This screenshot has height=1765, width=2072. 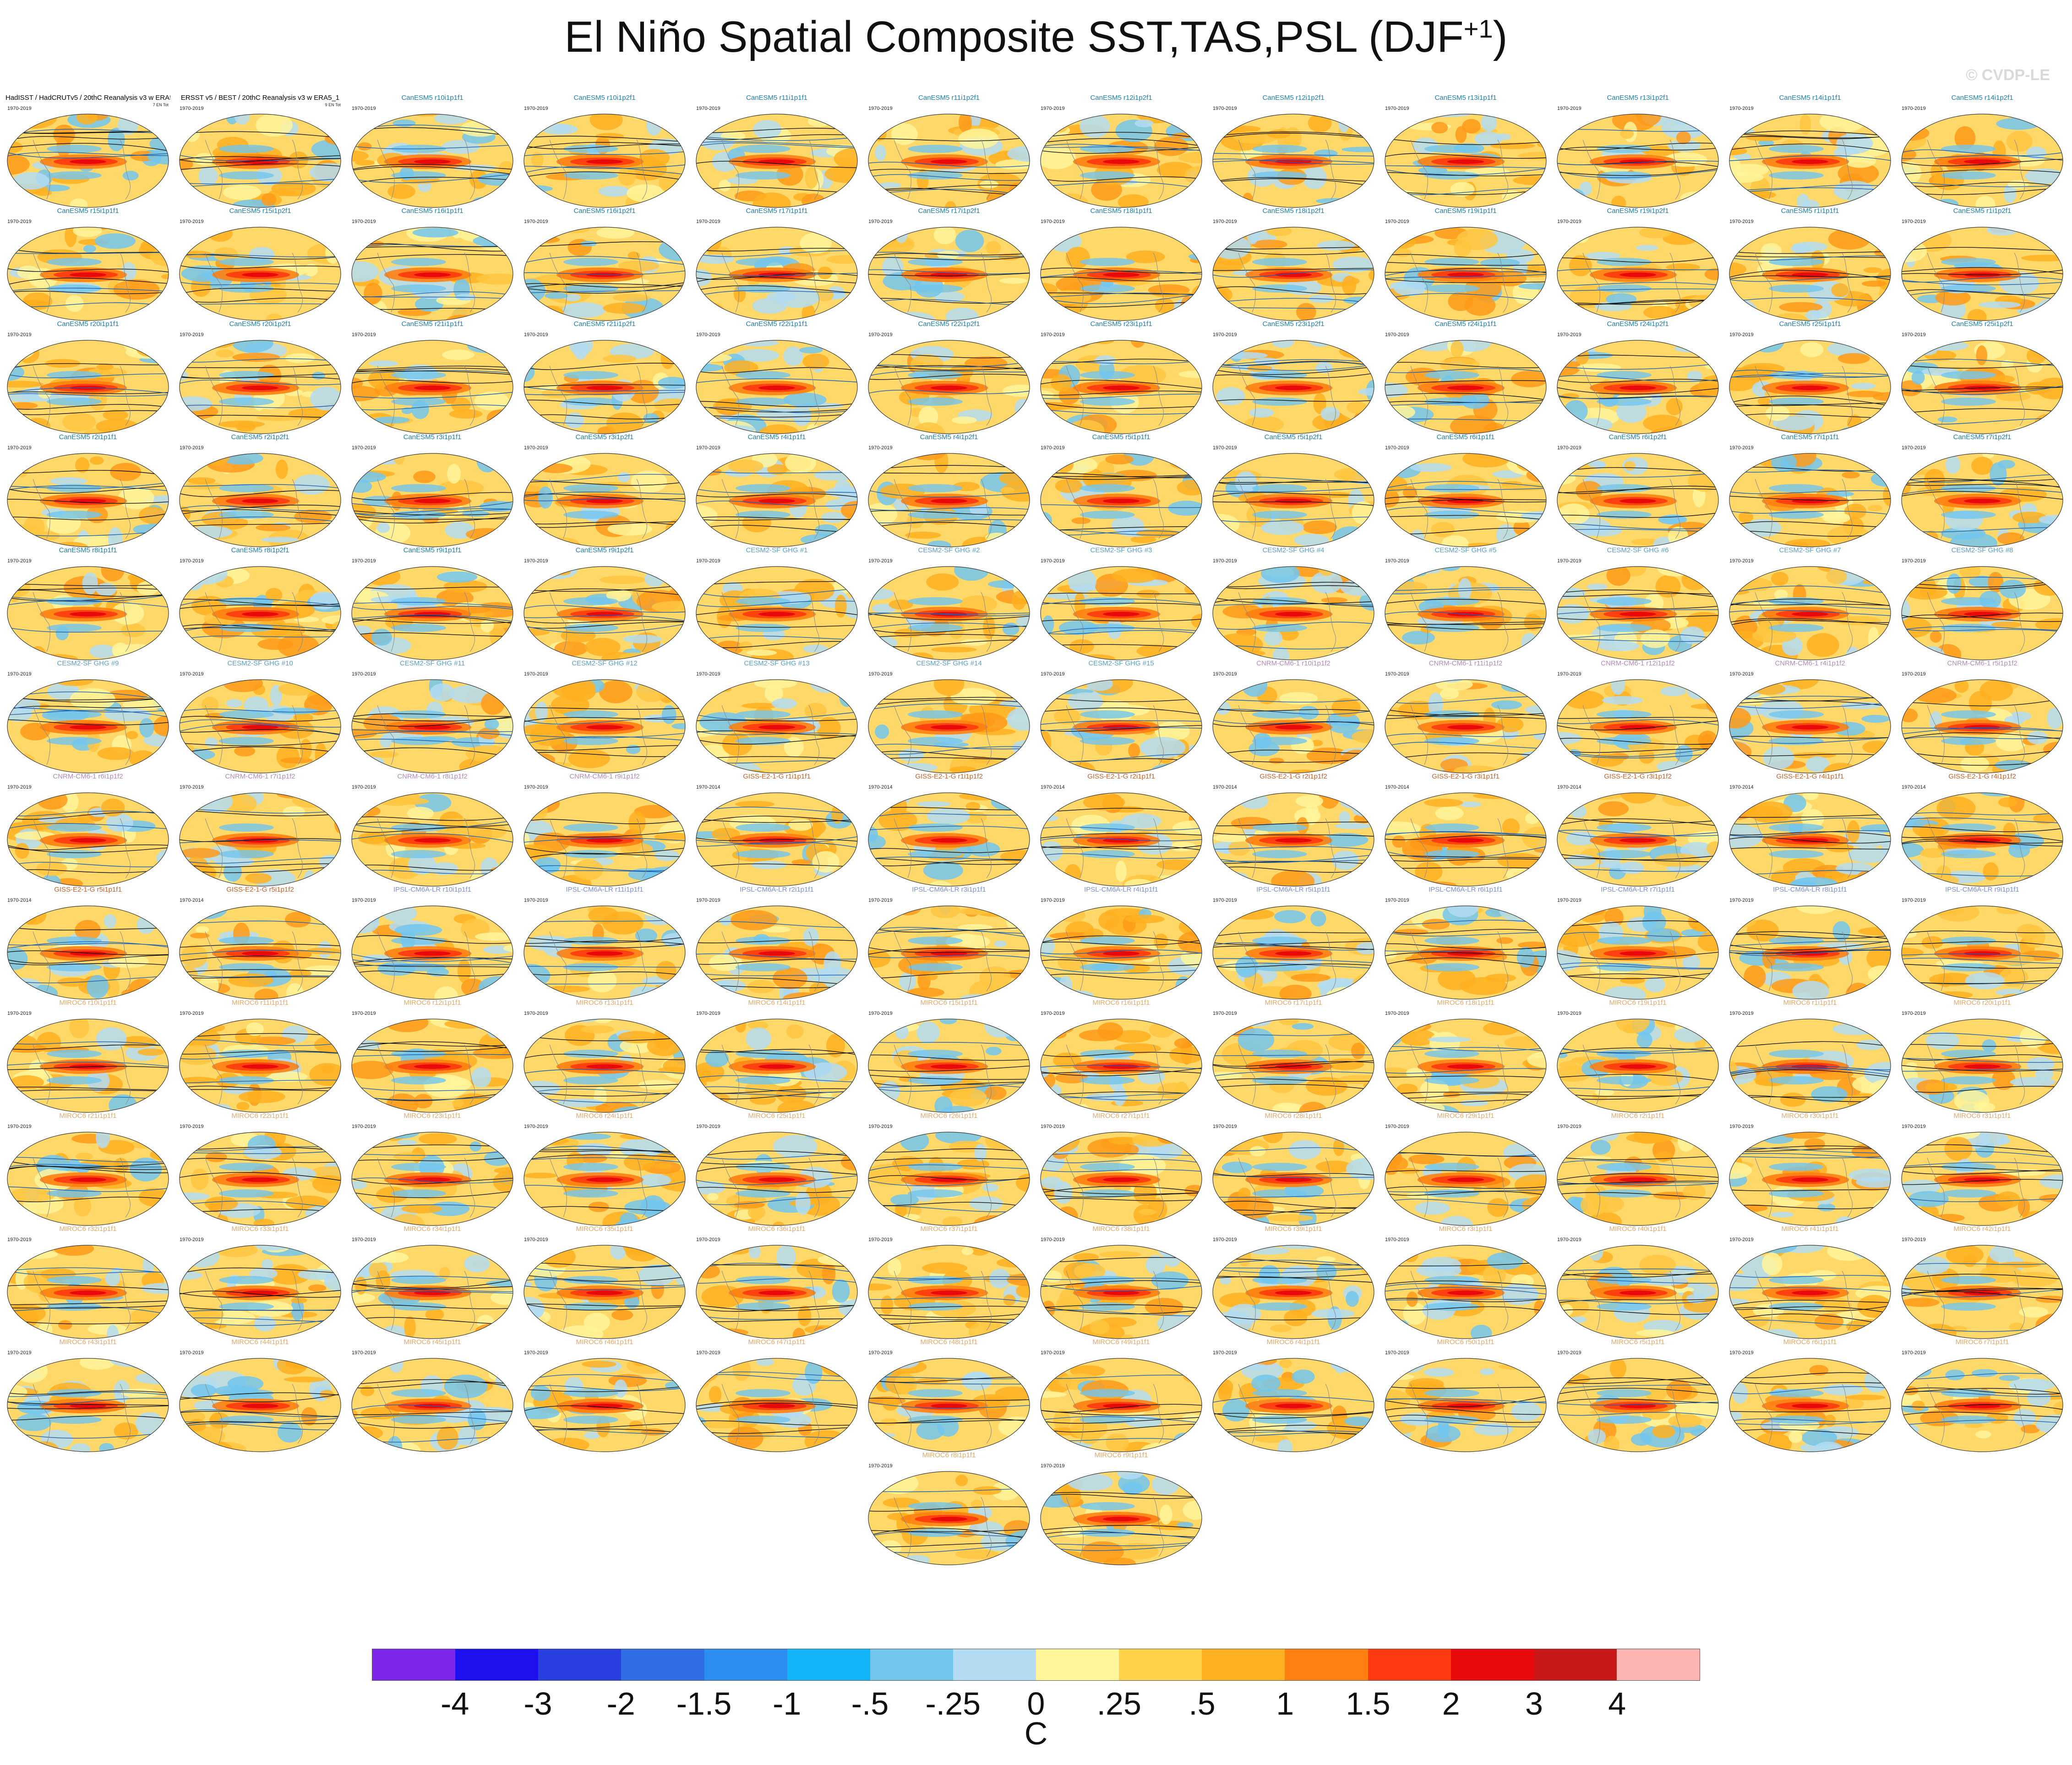 What do you see at coordinates (1810, 153) in the screenshot?
I see `map-panel: CanESM5 r14i1p1f1 1970-2019` at bounding box center [1810, 153].